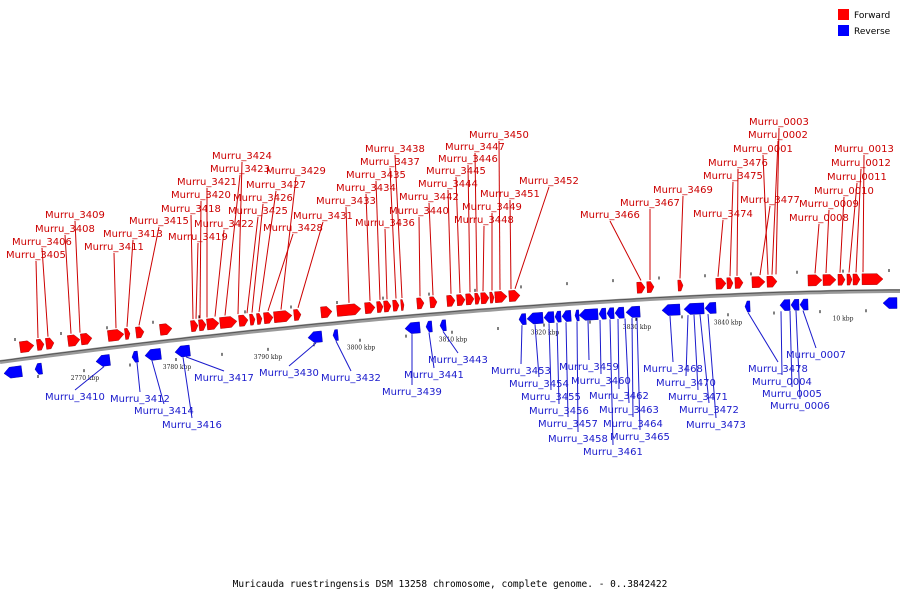 Image resolution: width=900 pixels, height=600 pixels. I want to click on gene-label-murru-3417: Murru_3417, so click(224, 378).